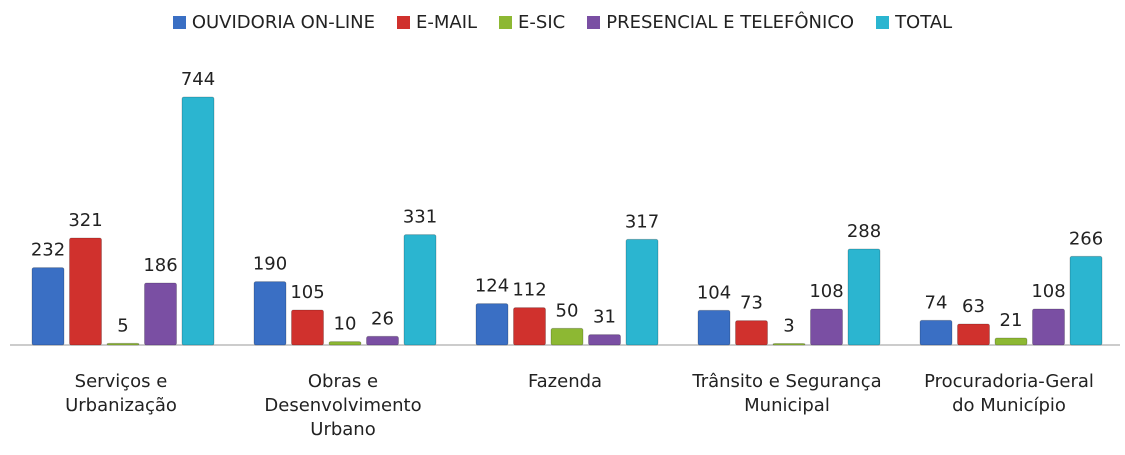  I want to click on legend-item: E-SIC, so click(532, 22).